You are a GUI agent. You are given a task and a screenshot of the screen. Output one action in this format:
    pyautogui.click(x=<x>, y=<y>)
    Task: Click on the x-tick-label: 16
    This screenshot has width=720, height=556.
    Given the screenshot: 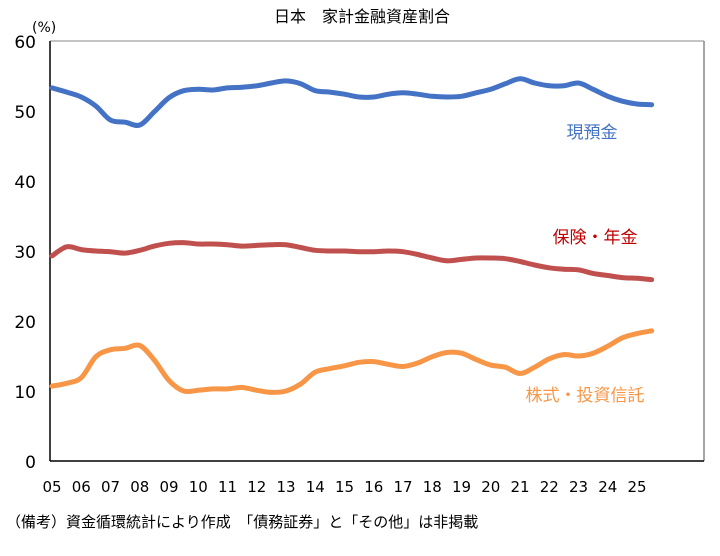 What is the action you would take?
    pyautogui.click(x=373, y=487)
    